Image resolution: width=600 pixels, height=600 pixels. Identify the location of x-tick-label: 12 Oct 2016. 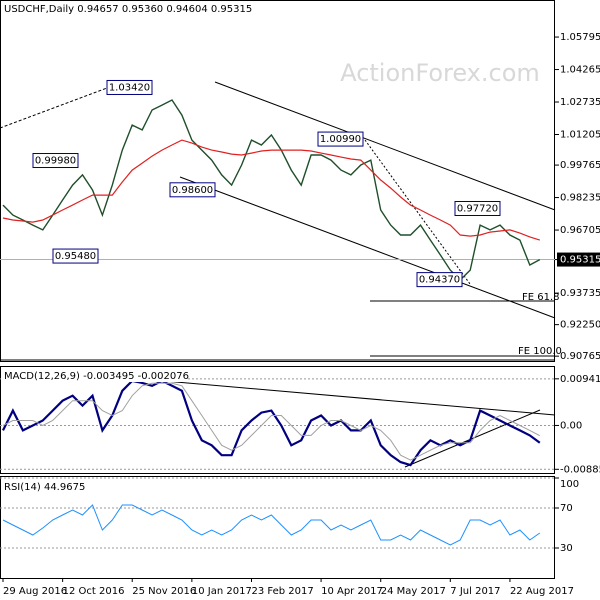
(94, 591).